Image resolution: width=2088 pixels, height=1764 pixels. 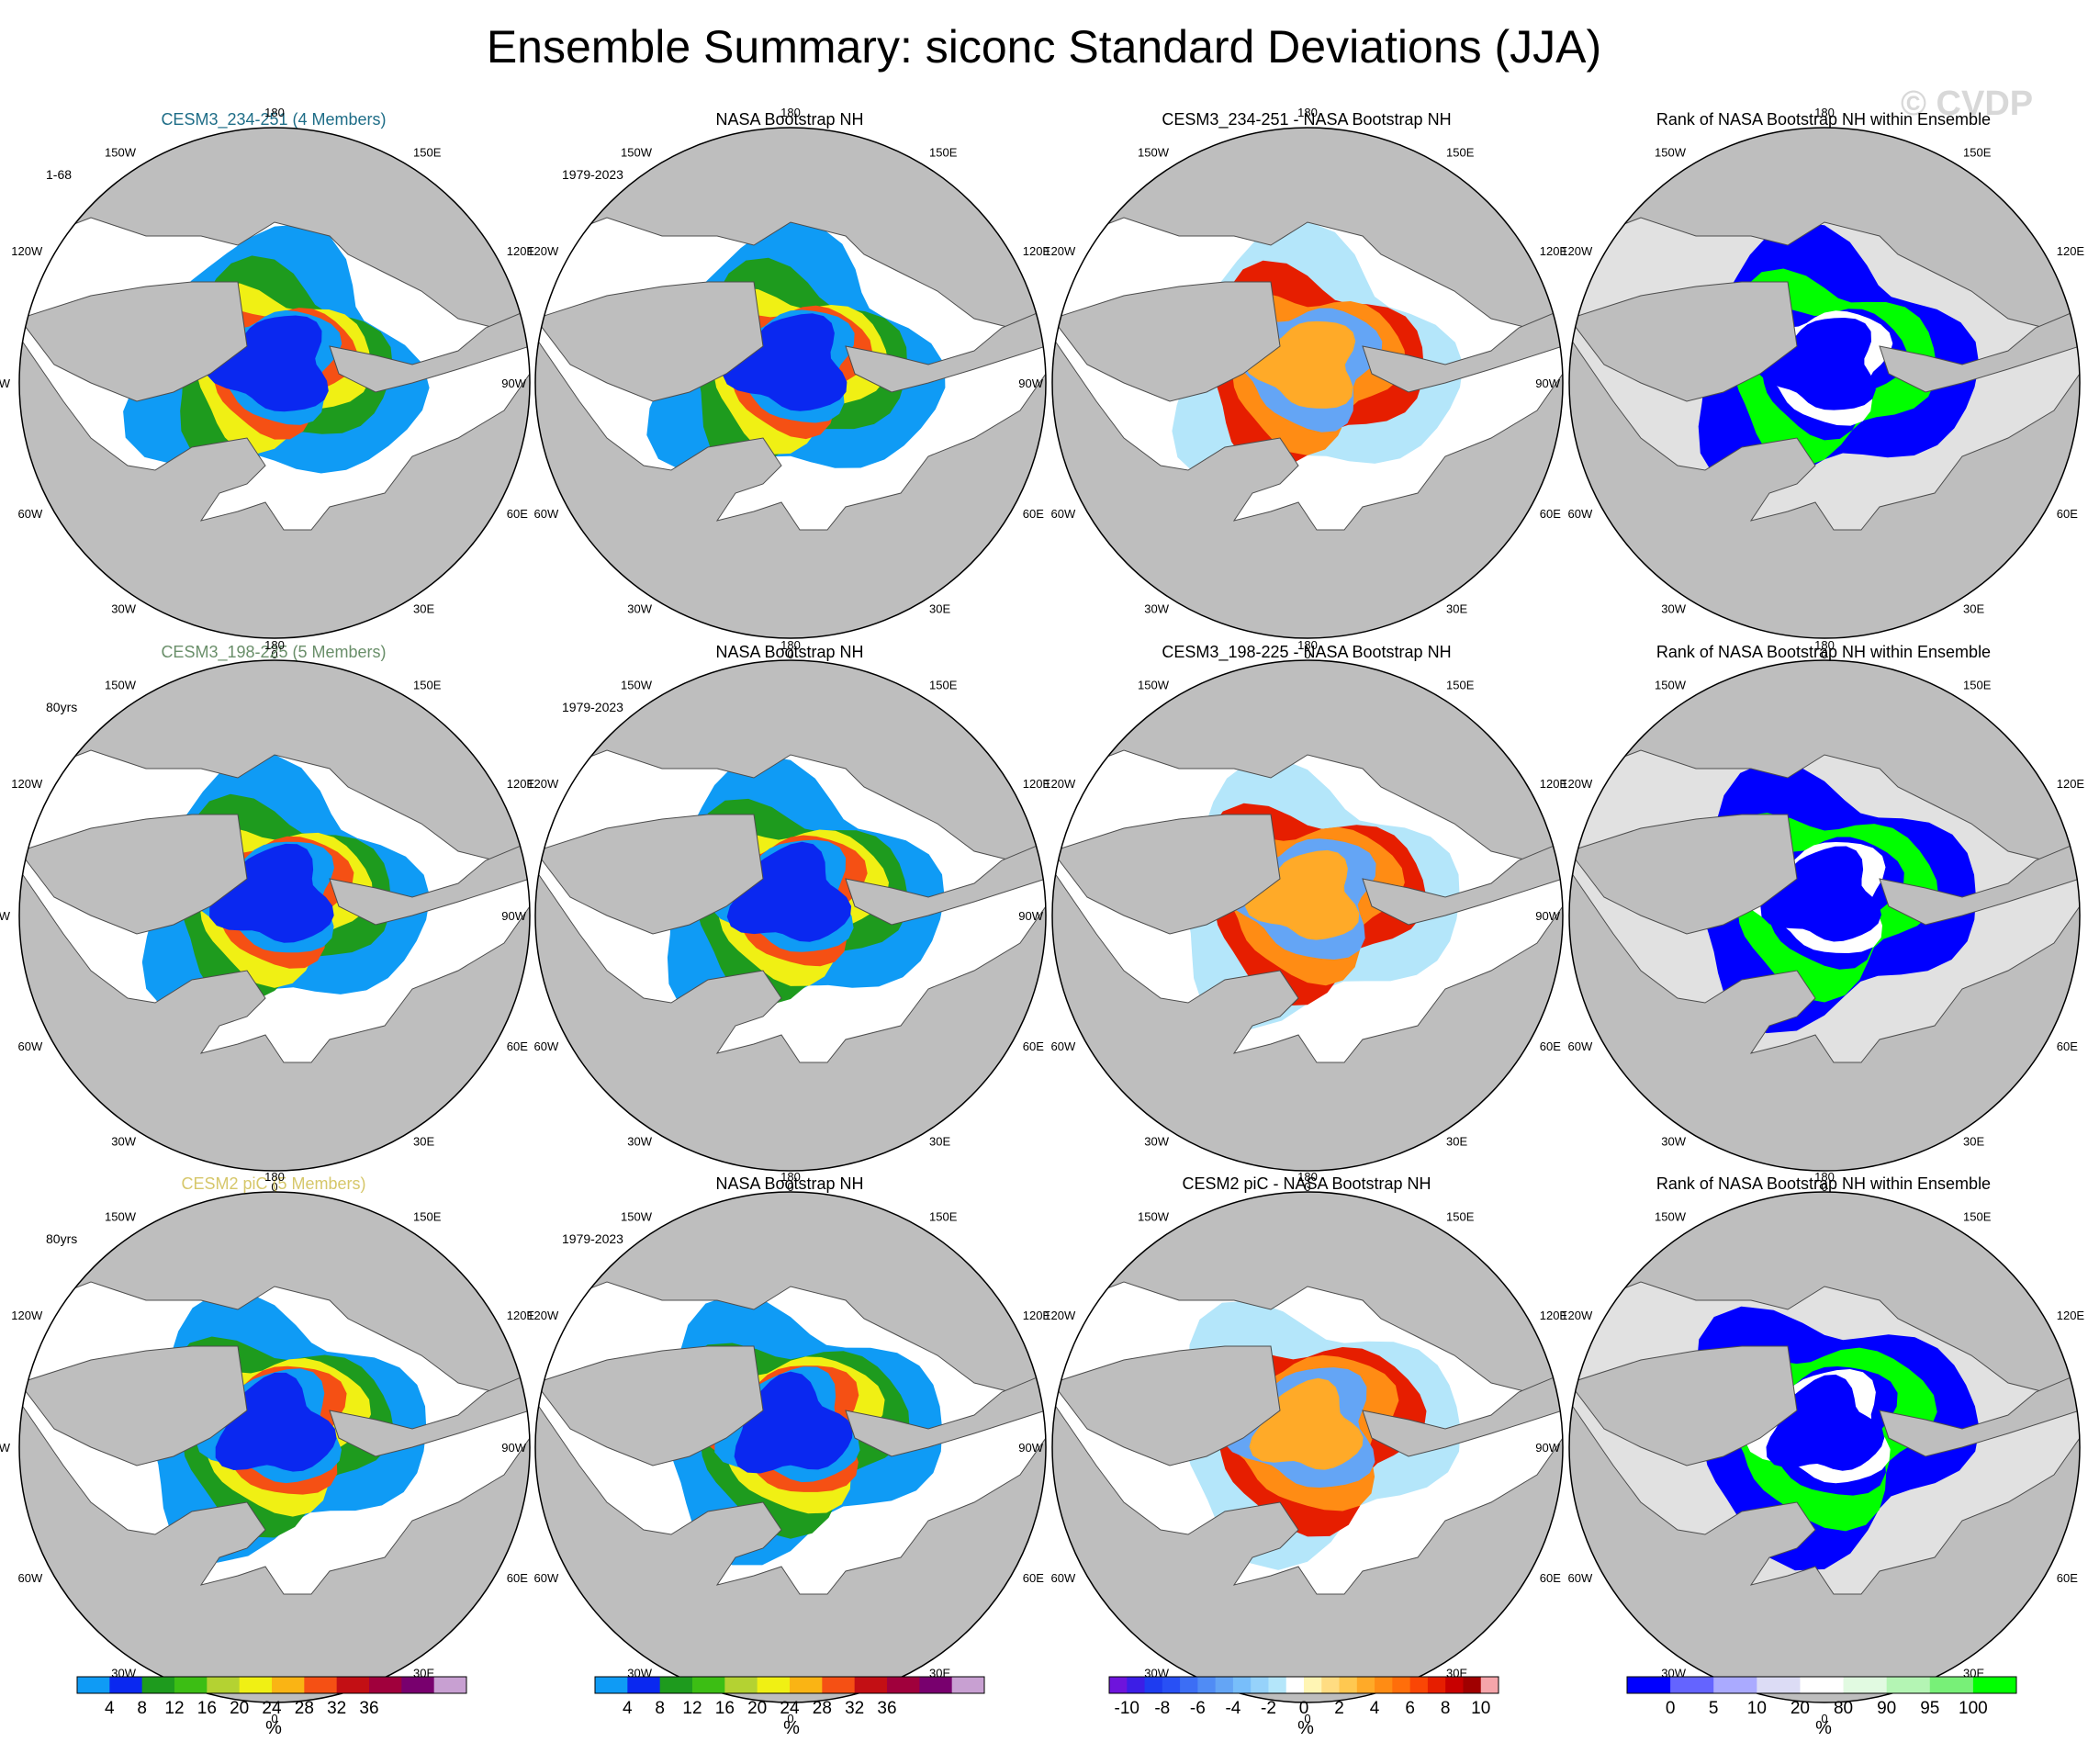 I want to click on colorbar-tick-label: 95, so click(x=1929, y=1708).